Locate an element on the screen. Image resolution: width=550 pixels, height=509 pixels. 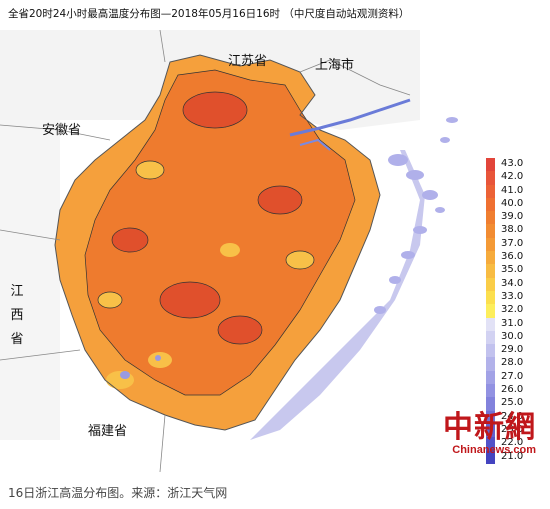
legend-label: 26.0 is located at coordinates (512, 390).